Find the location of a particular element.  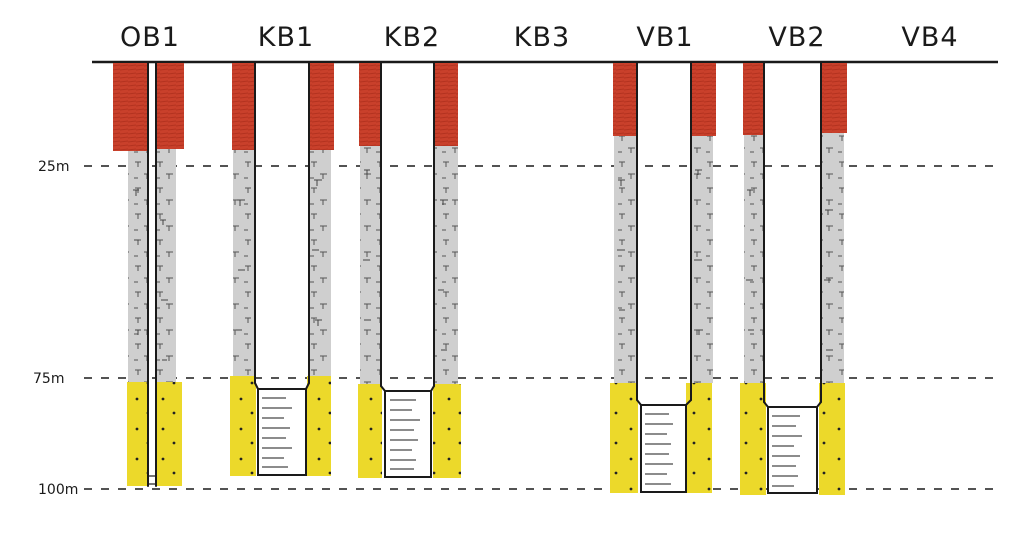

well-label-ob1: OB1 is located at coordinates (150, 37).